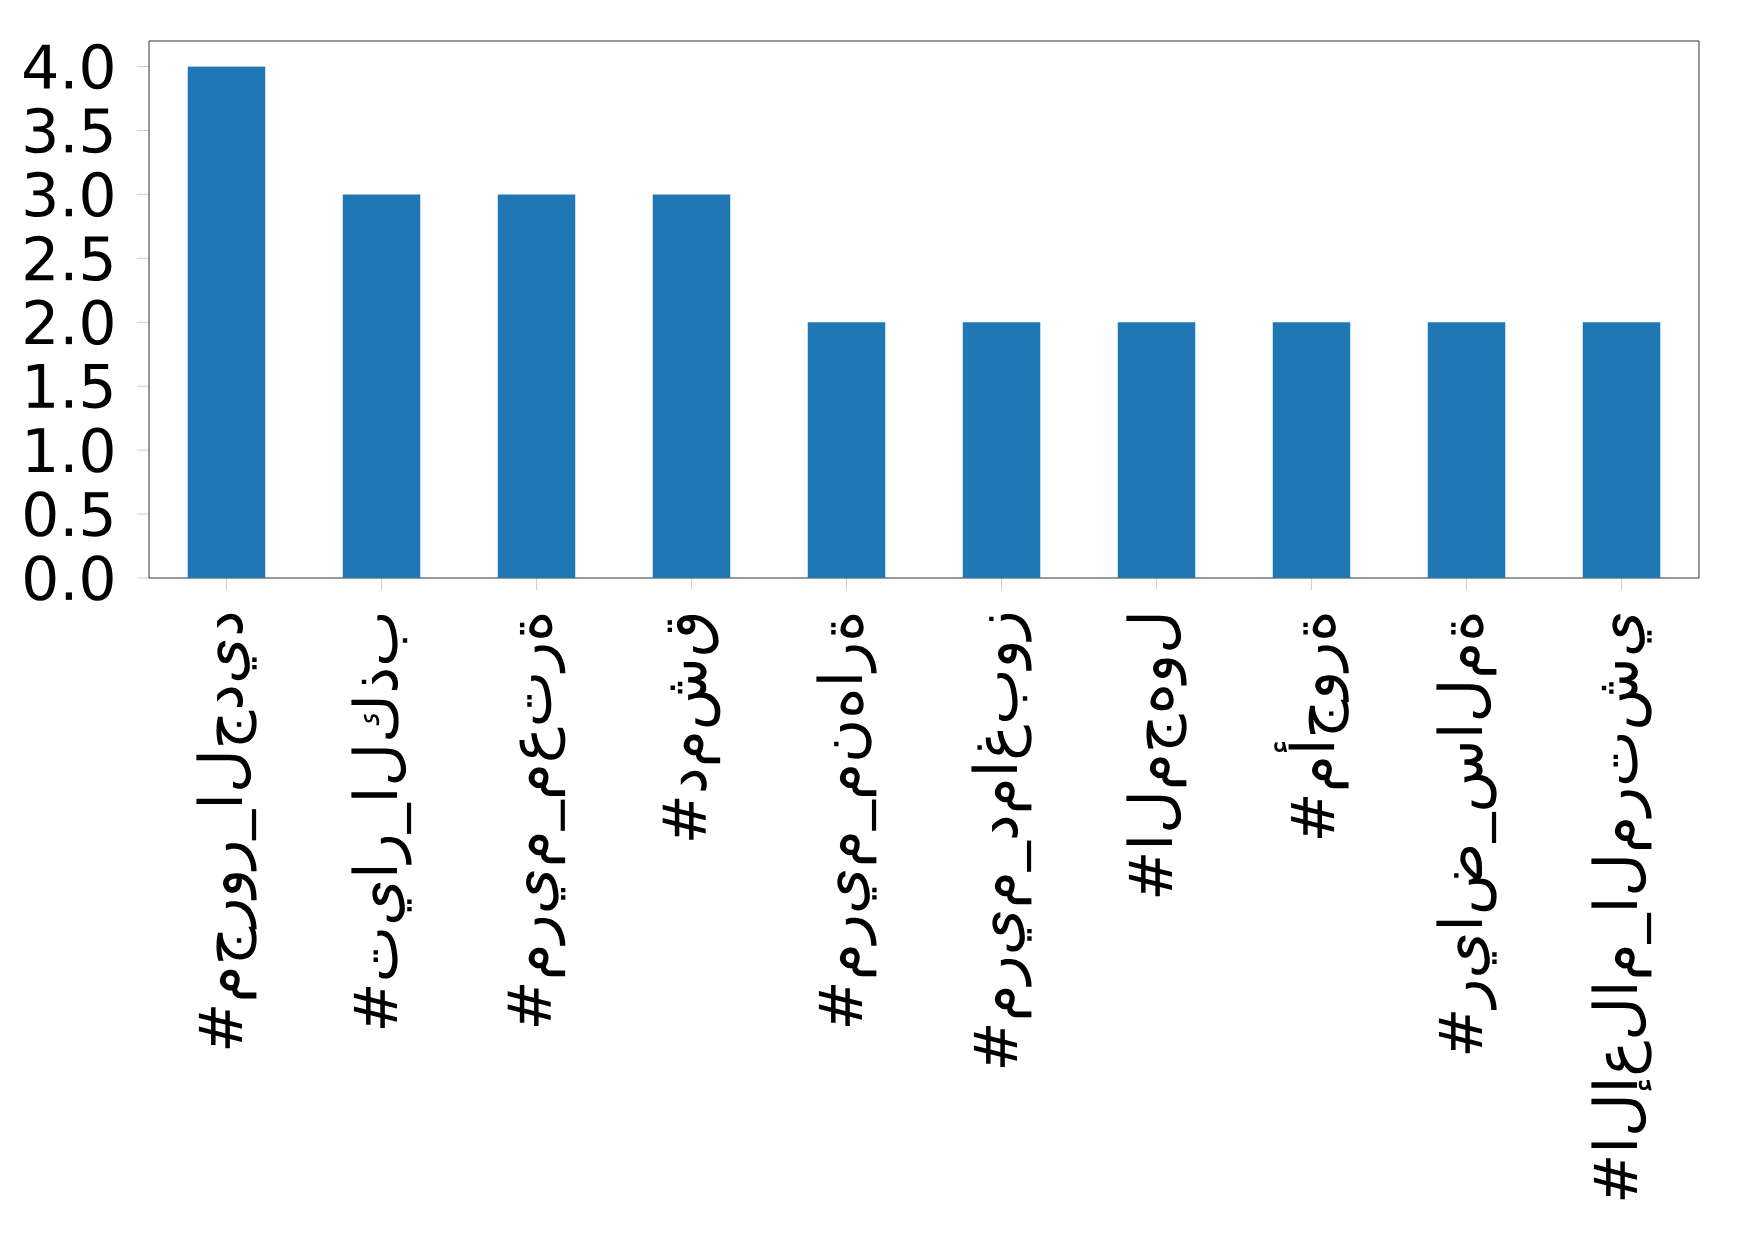 The image size is (1739, 1247). I want to click on y-tick-label: 1.5, so click(69, 386).